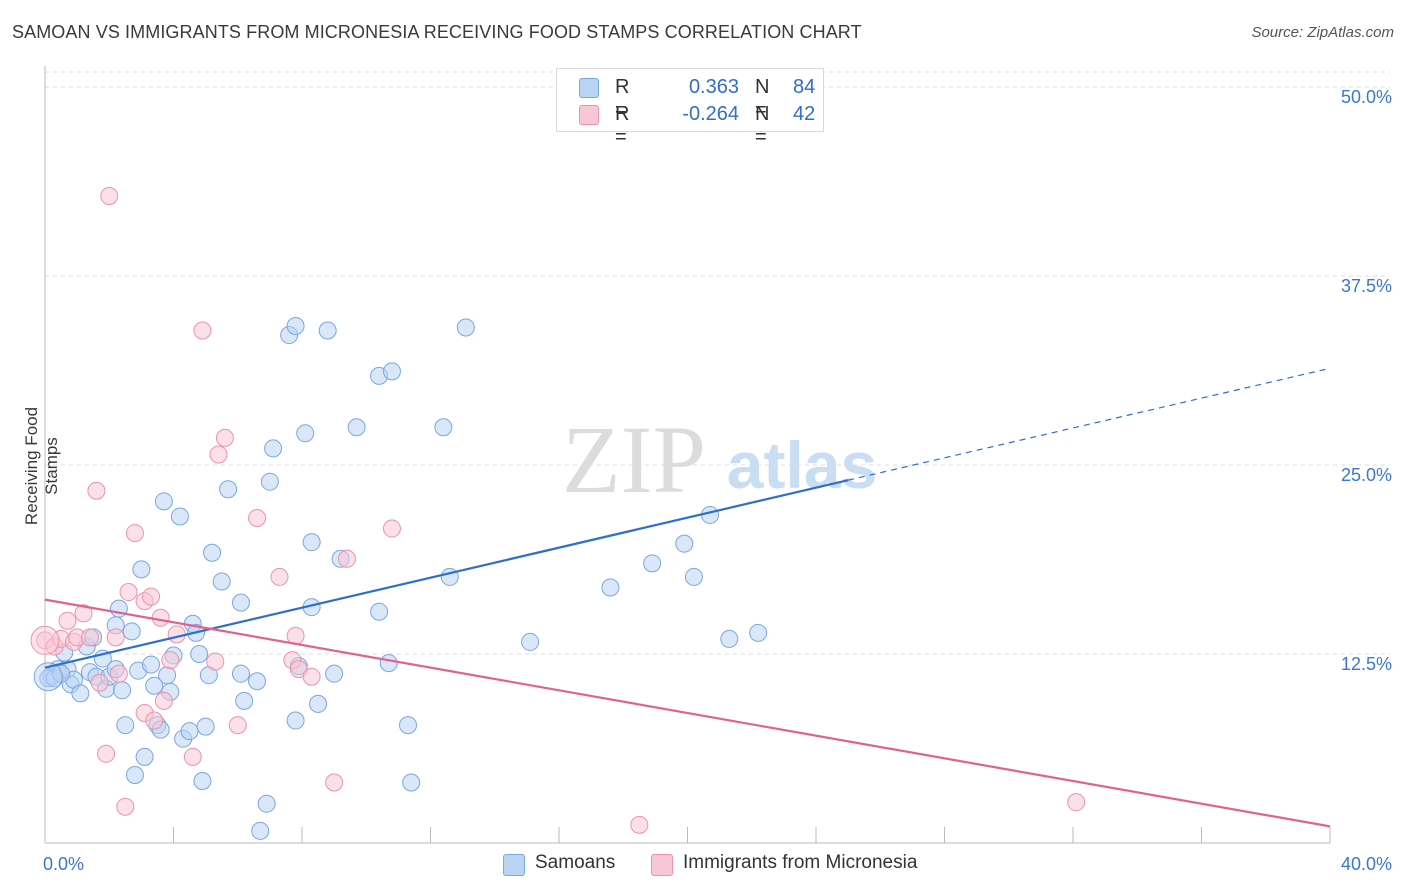  I want to click on x-tick-label: 40.0%, so click(1366, 864).